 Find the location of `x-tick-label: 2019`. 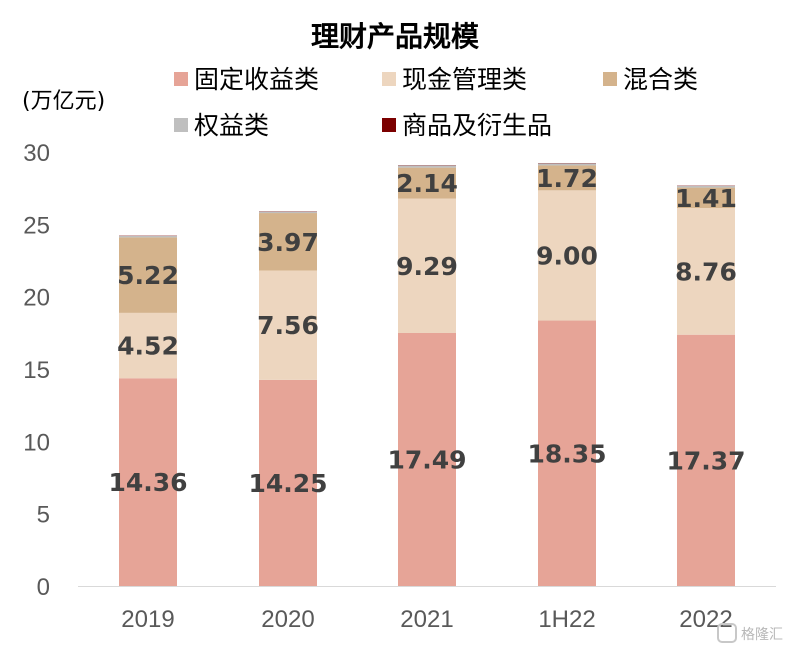

x-tick-label: 2019 is located at coordinates (147, 619).